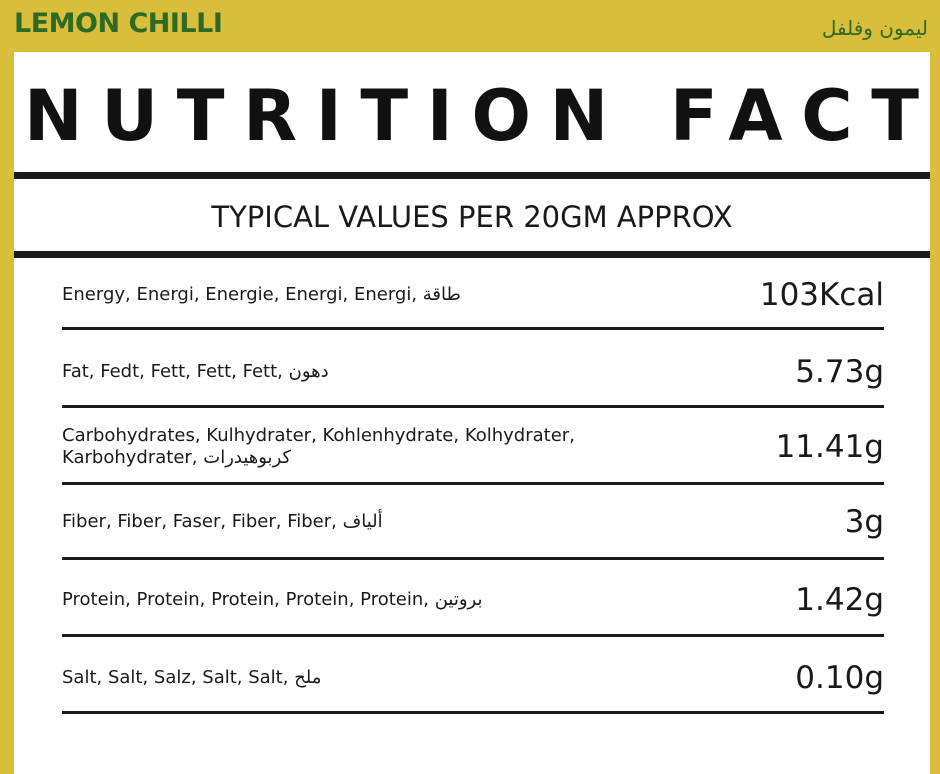  Describe the element at coordinates (839, 678) in the screenshot. I see `nutrient-value: 0.10g` at that location.